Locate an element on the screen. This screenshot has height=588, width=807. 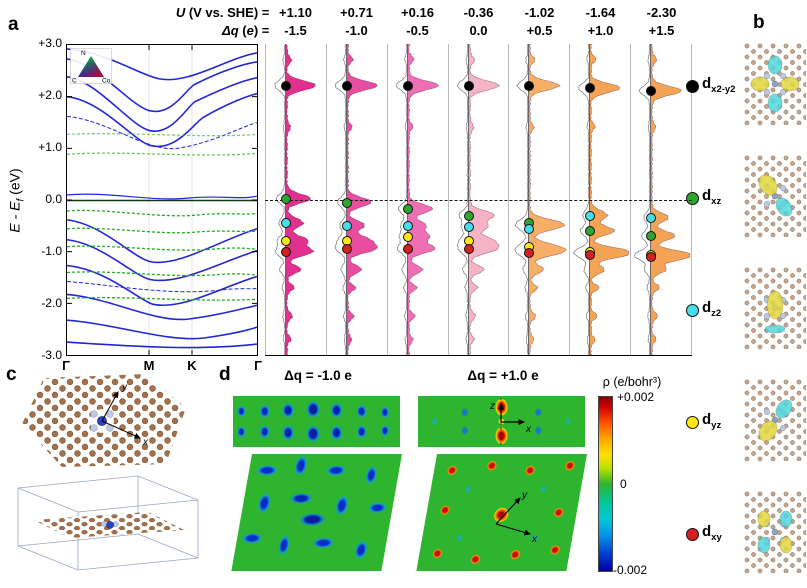
orbital-dot-dxz is located at coordinates (692, 198).